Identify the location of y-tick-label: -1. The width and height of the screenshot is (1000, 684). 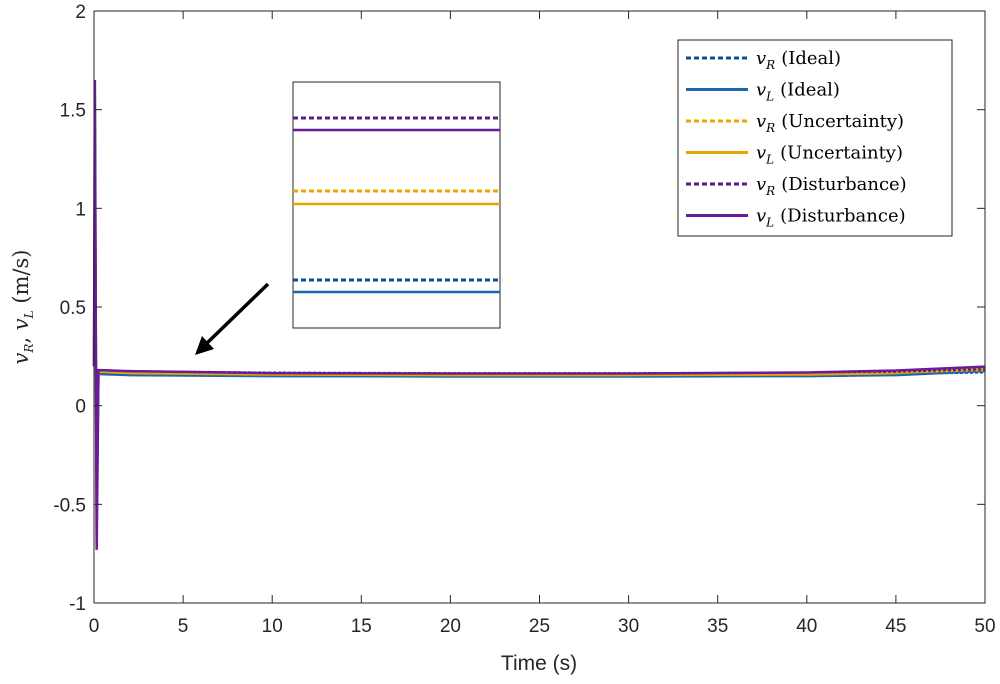
(77, 604).